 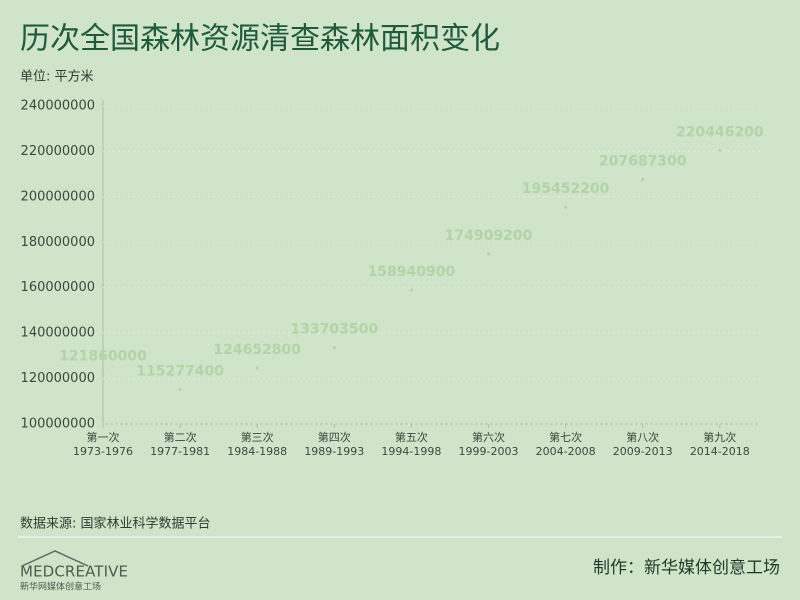 What do you see at coordinates (566, 189) in the screenshot?
I see `value-label: 195452200` at bounding box center [566, 189].